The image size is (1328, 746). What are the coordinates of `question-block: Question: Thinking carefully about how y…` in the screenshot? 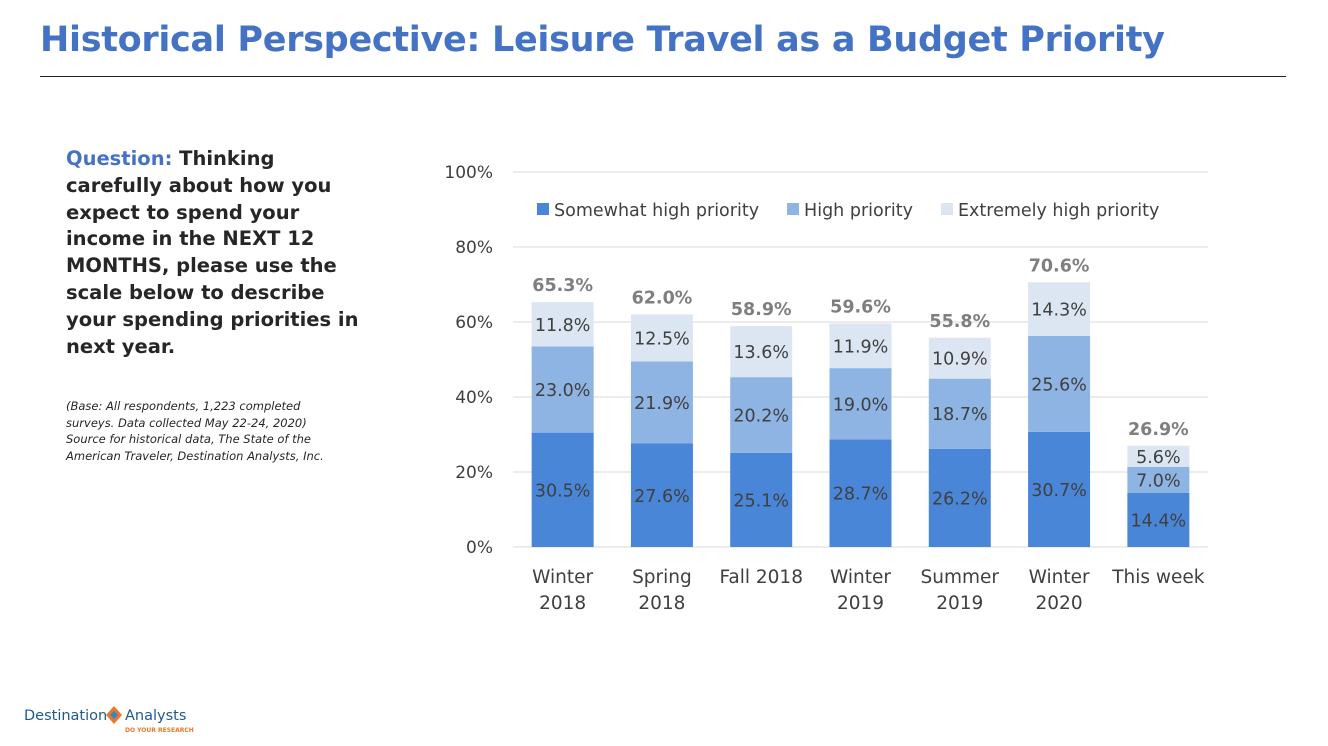 It's located at (216, 253).